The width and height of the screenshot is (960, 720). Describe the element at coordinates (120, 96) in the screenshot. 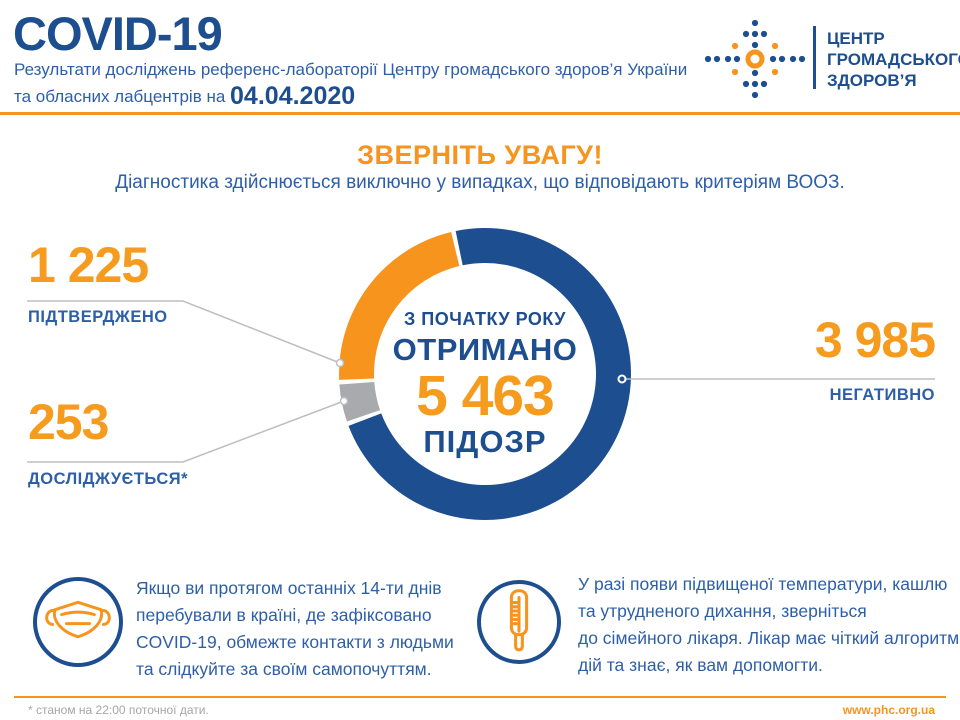

I see `header-subtitle-line2-text: та обласних лабцентрів на` at that location.